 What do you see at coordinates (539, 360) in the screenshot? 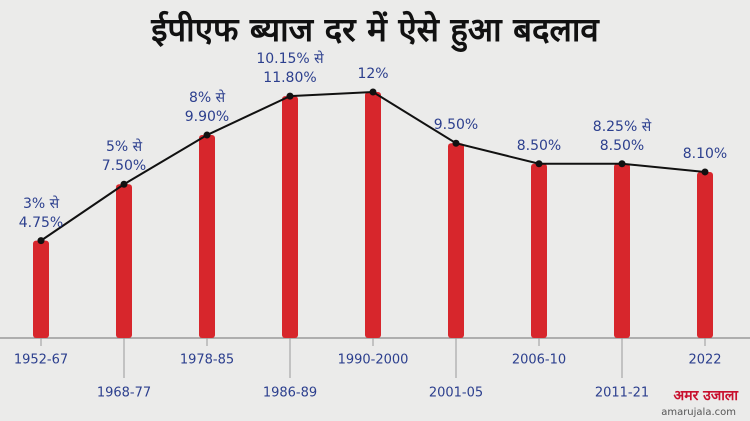
I see `x-tick-label: 2006-10` at bounding box center [539, 360].